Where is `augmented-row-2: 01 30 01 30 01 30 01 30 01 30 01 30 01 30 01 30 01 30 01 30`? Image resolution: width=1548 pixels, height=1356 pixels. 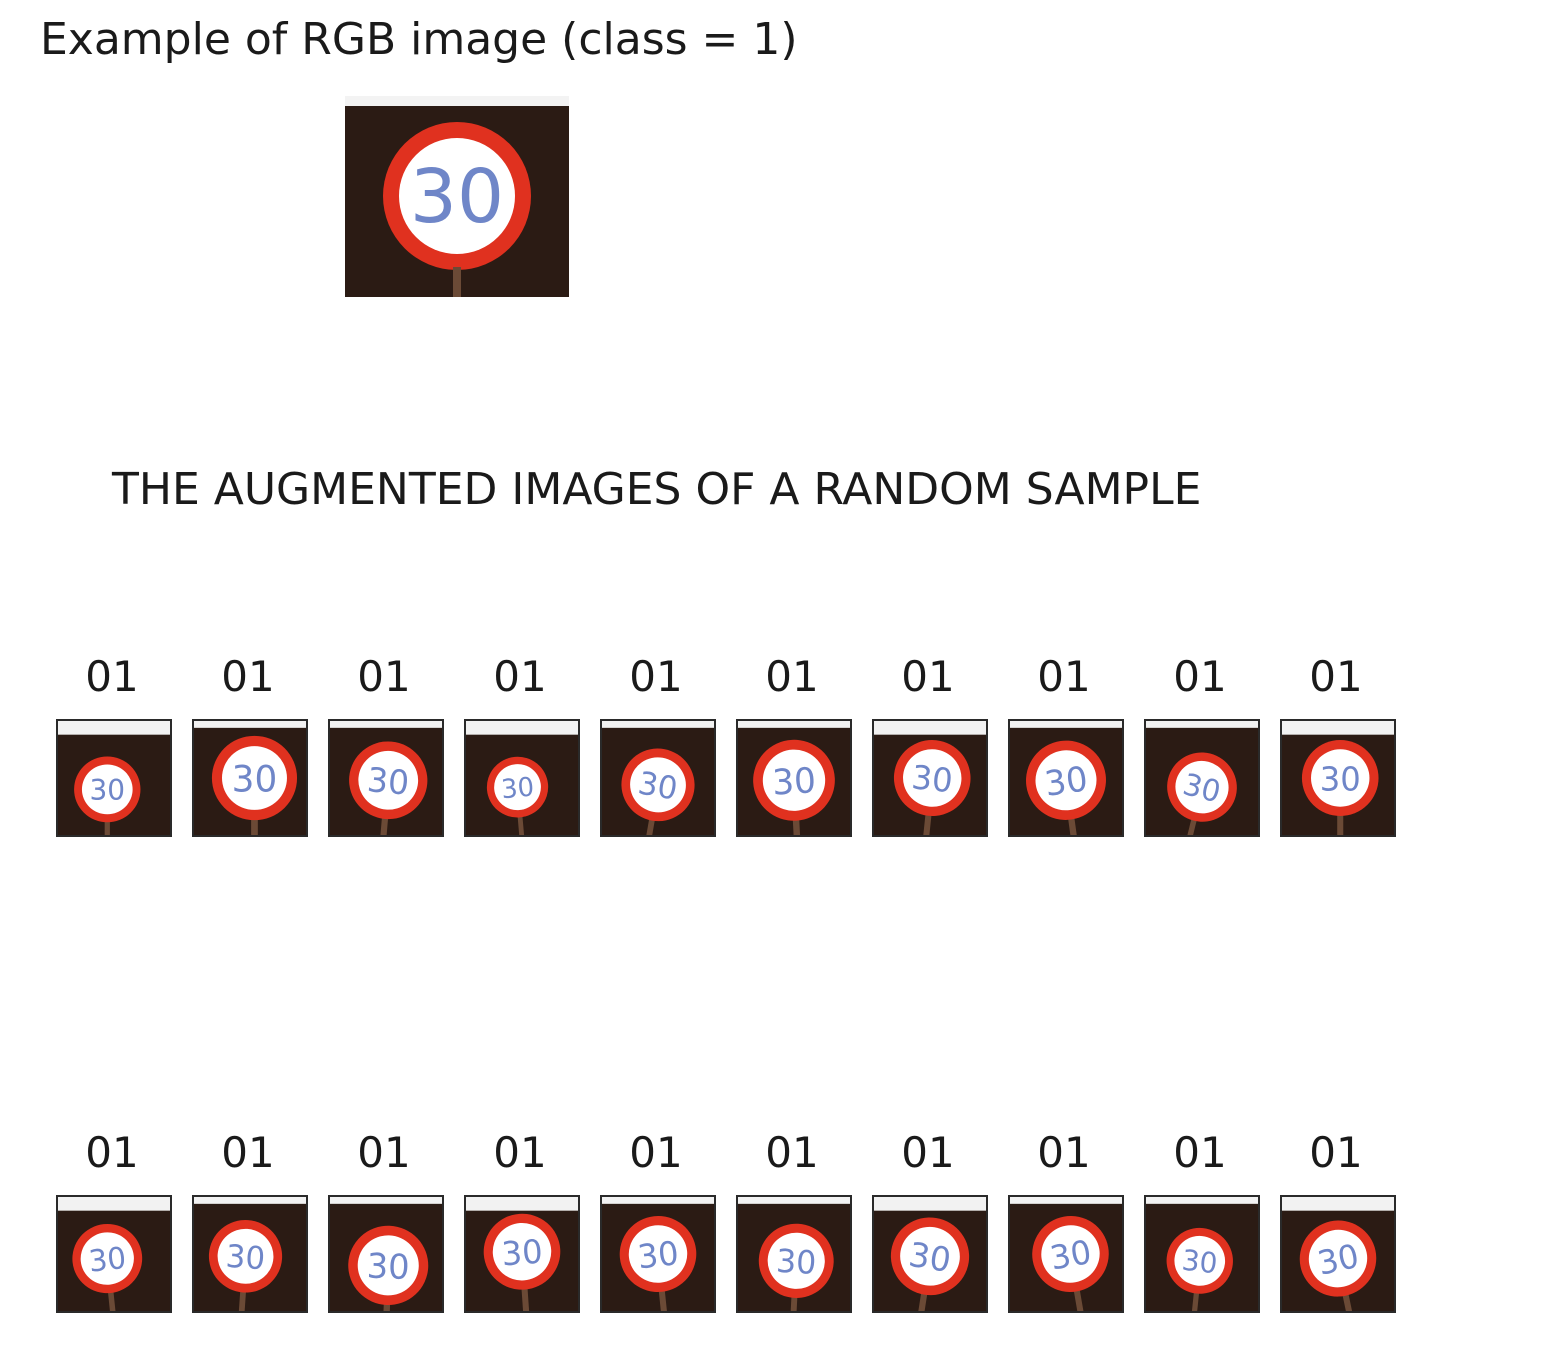 augmented-row-2: 01 30 01 30 01 30 01 30 01 30 01 30 01 30 01 30 01 30 01 30 is located at coordinates (774, 1228).